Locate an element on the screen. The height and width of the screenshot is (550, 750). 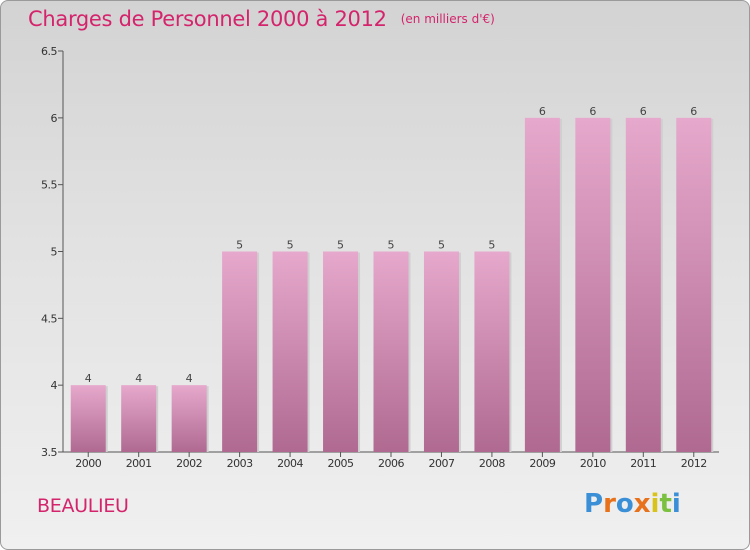
y-tick-label: 4 is located at coordinates (54, 385).